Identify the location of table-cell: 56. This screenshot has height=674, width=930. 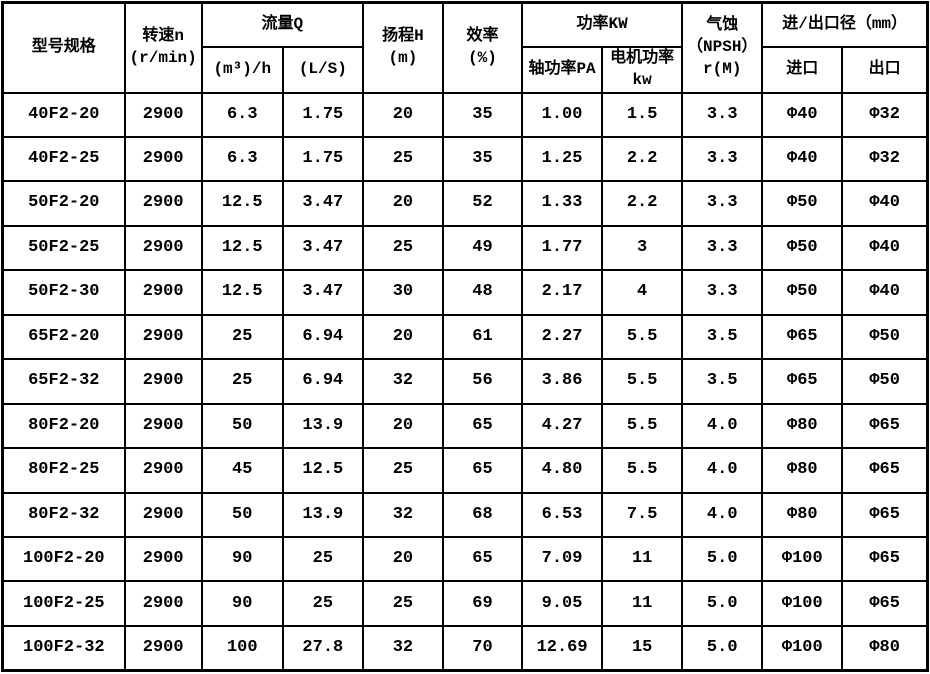
(482, 381).